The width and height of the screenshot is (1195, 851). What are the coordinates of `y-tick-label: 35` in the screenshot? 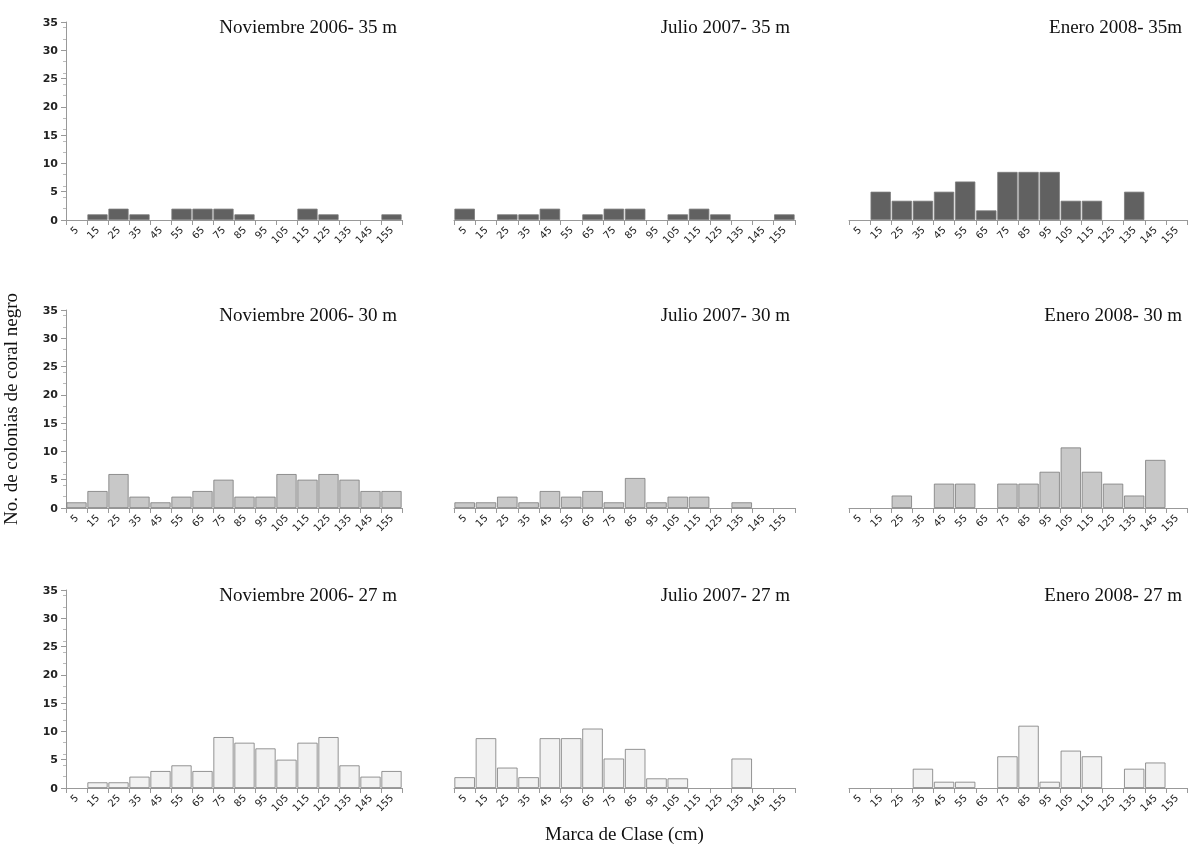 It's located at (50, 310).